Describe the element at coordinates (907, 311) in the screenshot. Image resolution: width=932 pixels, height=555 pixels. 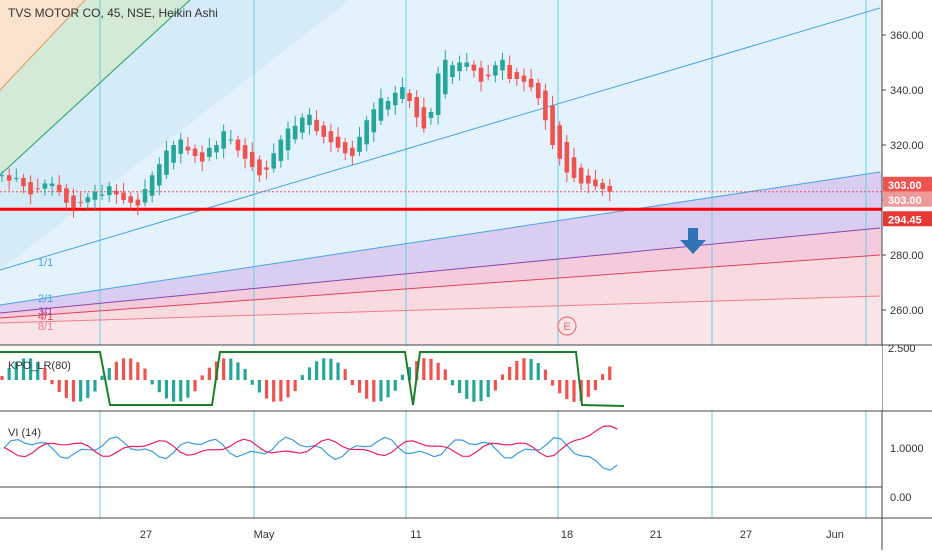
I see `price-tick-label: 260.00` at that location.